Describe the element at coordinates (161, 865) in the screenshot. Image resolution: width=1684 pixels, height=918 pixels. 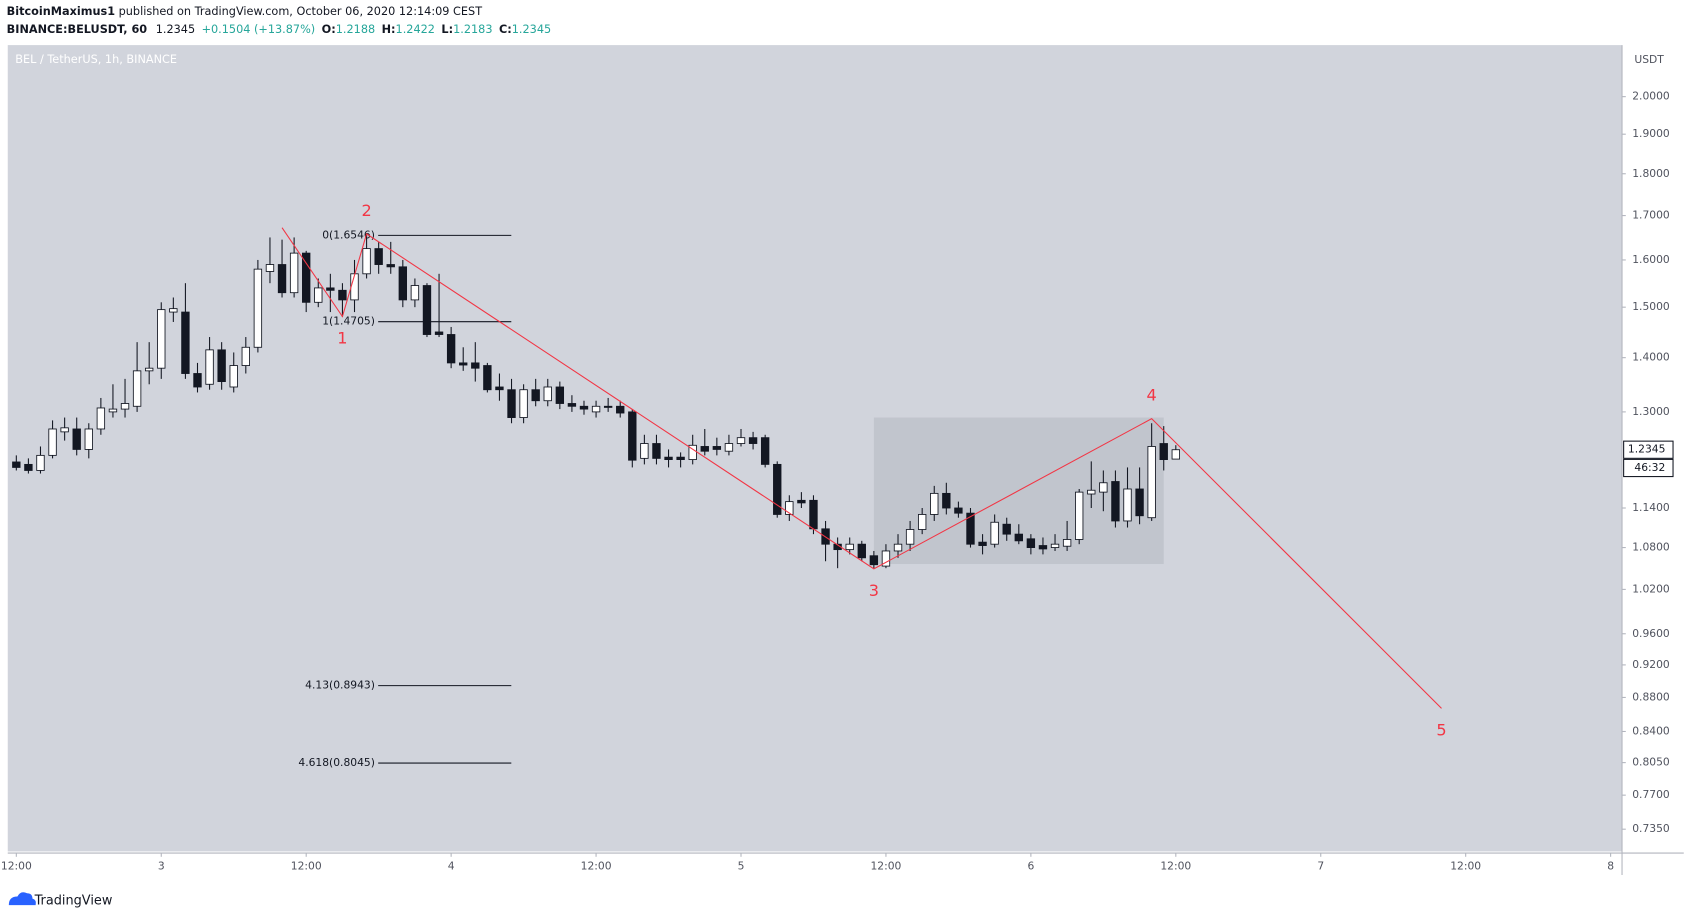
I see `x-tick-label: 3` at that location.